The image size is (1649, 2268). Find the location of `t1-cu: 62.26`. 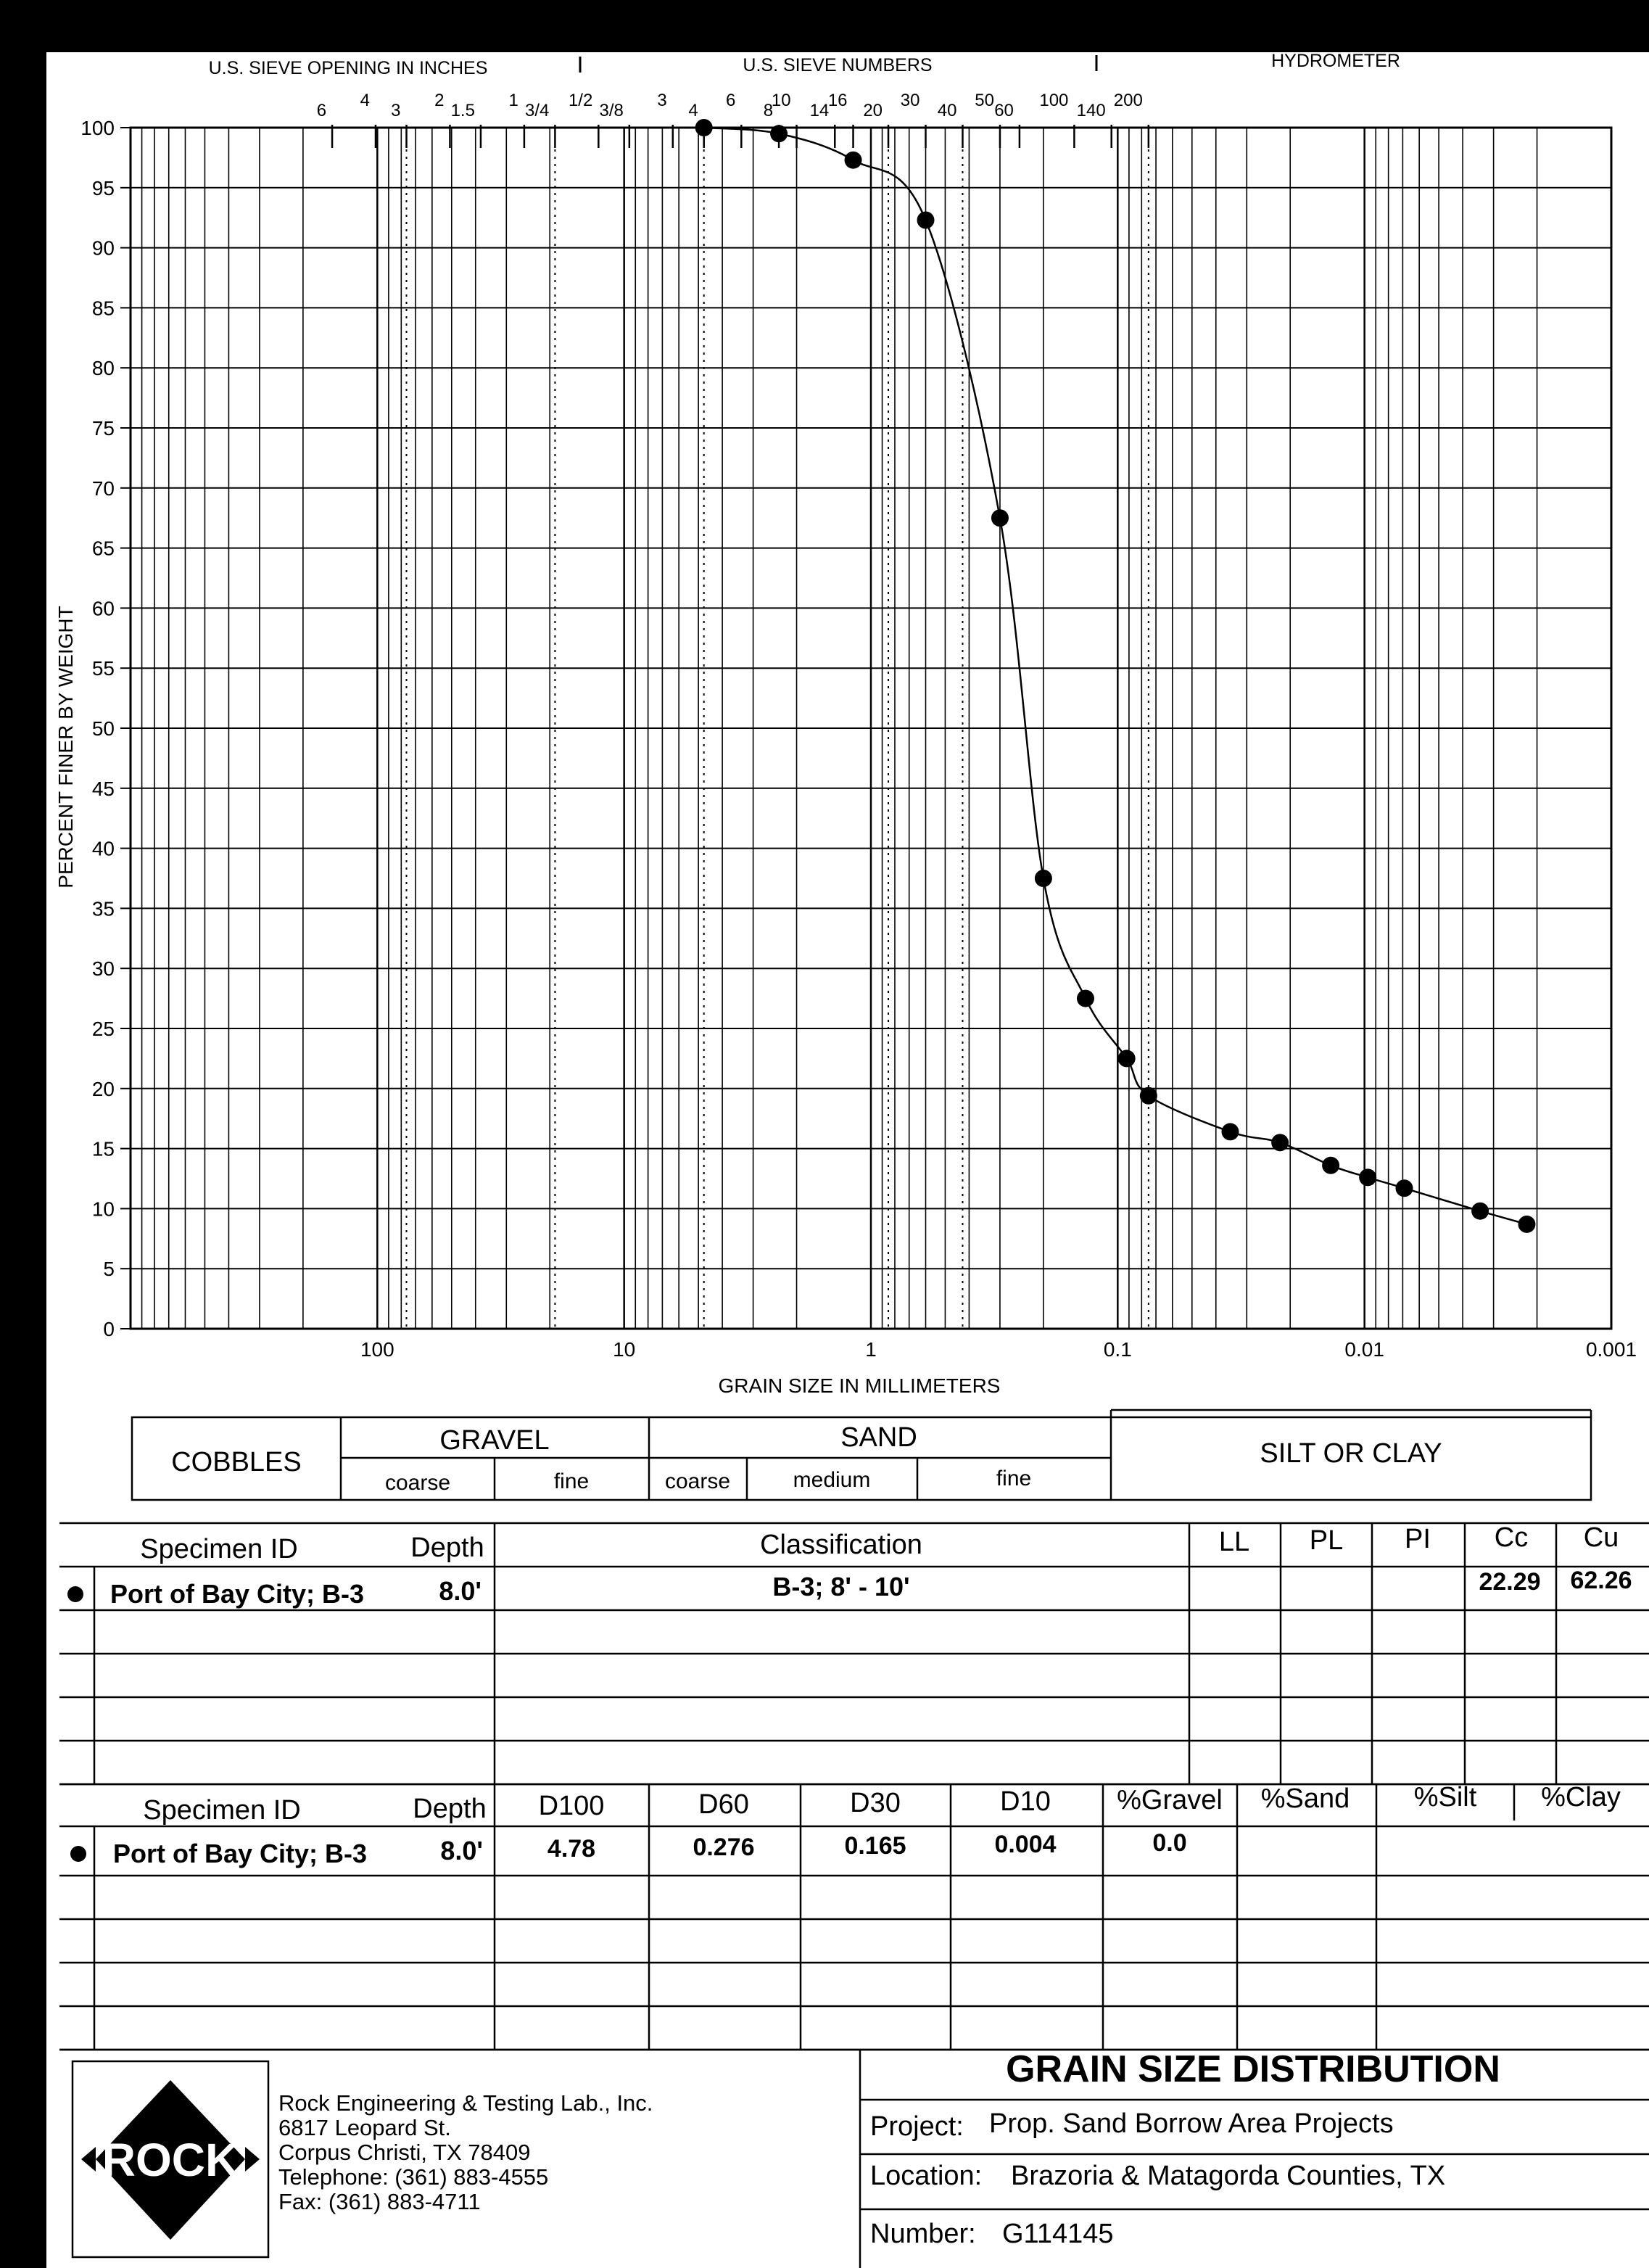

t1-cu: 62.26 is located at coordinates (1601, 1581).